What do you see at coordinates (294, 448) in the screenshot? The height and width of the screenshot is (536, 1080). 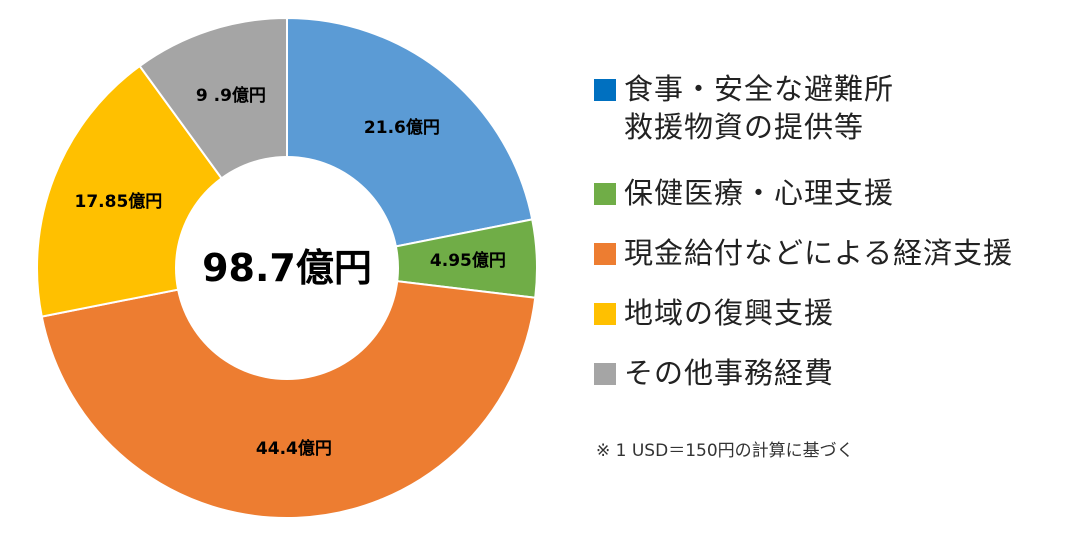 I see `data-label-cash: 44.4億円` at bounding box center [294, 448].